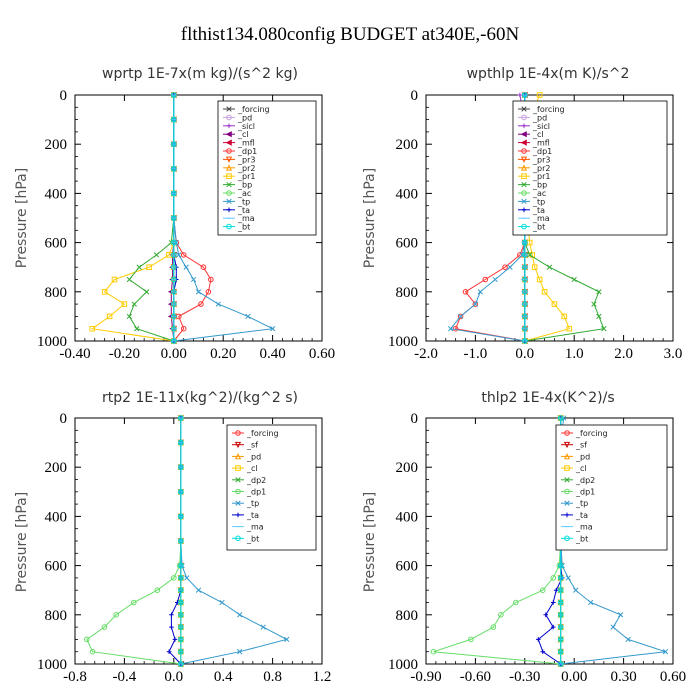  What do you see at coordinates (255, 433) in the screenshot?
I see `legend-entry: _forcing` at bounding box center [255, 433].